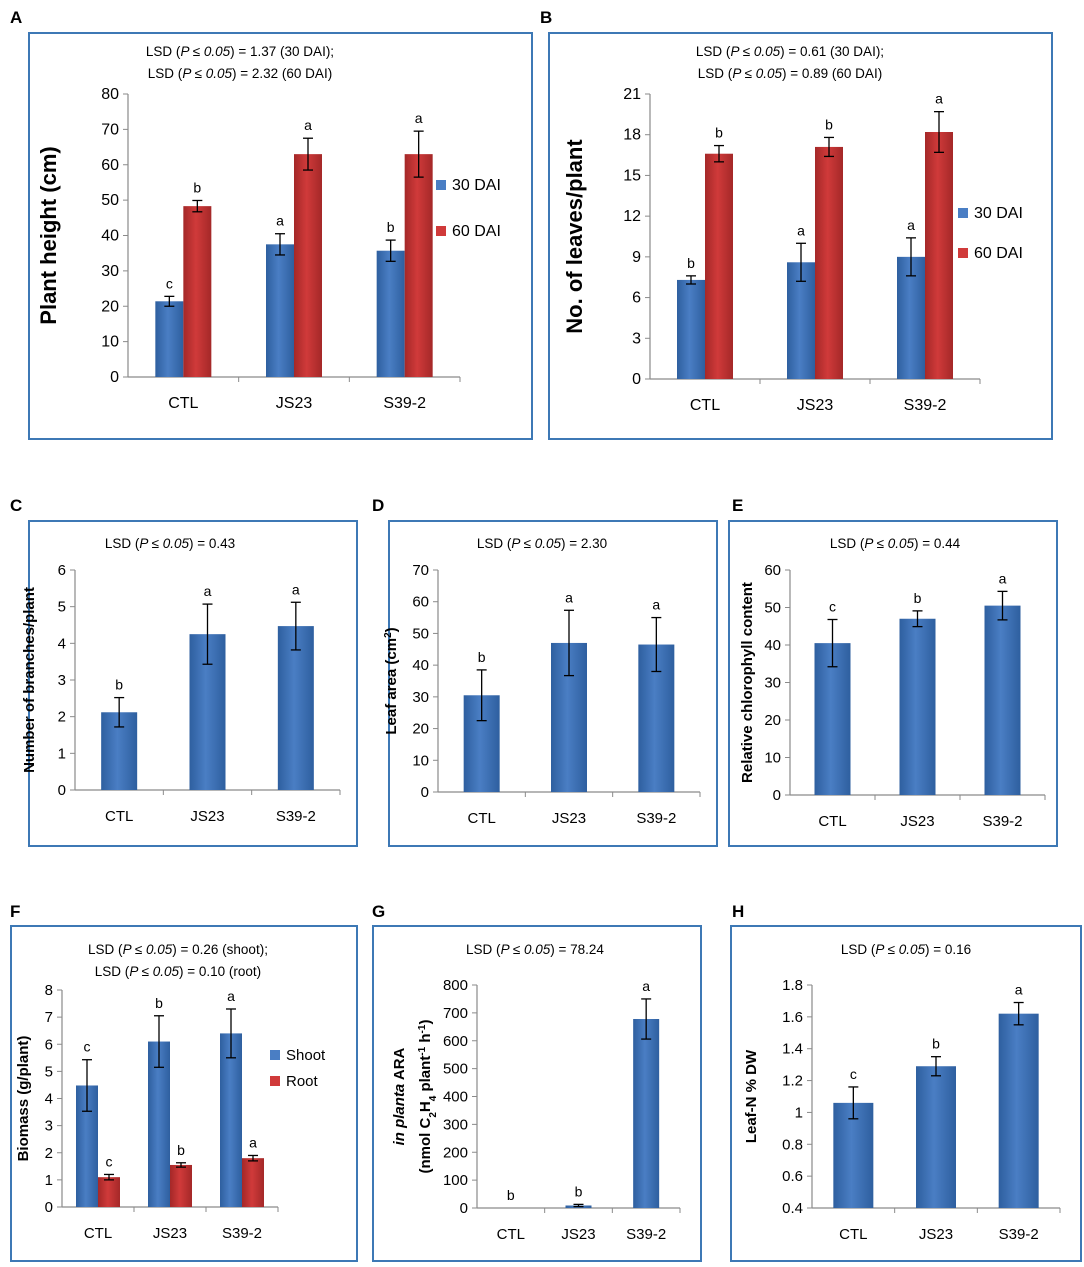 Image resolution: width=1084 pixels, height=1267 pixels. I want to click on y-tick-label: 700, so click(455, 1013).